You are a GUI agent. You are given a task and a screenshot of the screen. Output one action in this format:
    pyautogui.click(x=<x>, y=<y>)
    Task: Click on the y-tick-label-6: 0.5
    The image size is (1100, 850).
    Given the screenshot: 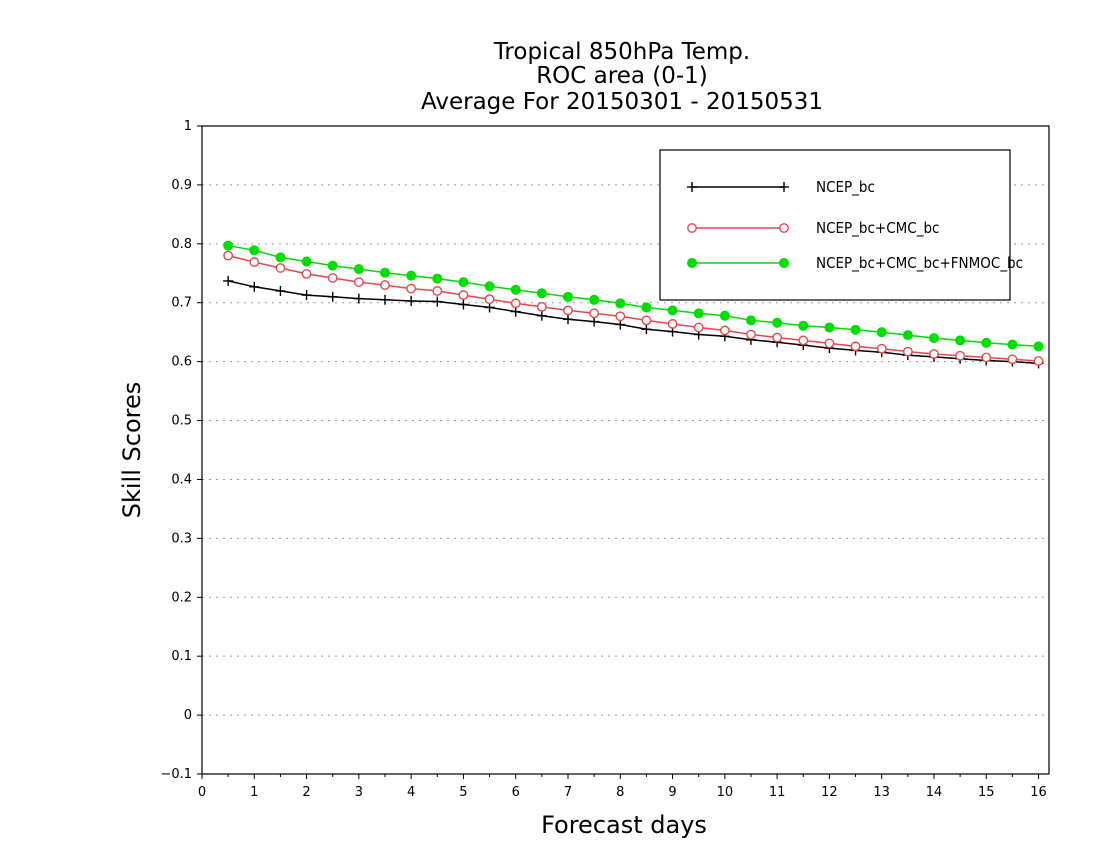 What is the action you would take?
    pyautogui.click(x=181, y=421)
    